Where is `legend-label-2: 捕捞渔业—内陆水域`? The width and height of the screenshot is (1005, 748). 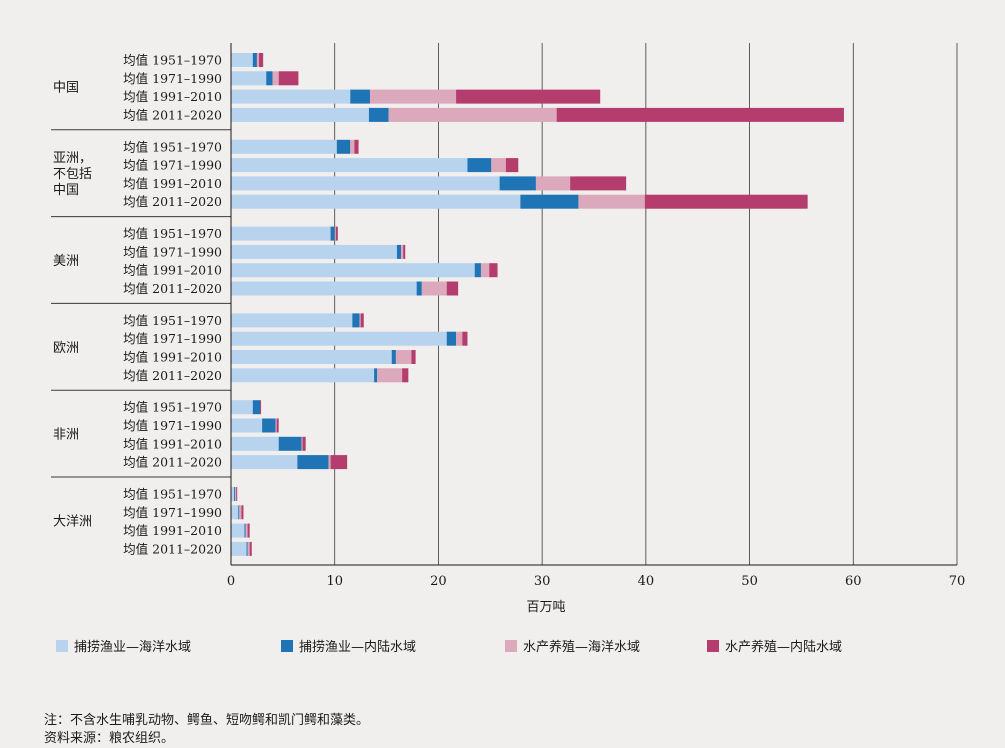 legend-label-2: 捕捞渔业—内陆水域 is located at coordinates (357, 647).